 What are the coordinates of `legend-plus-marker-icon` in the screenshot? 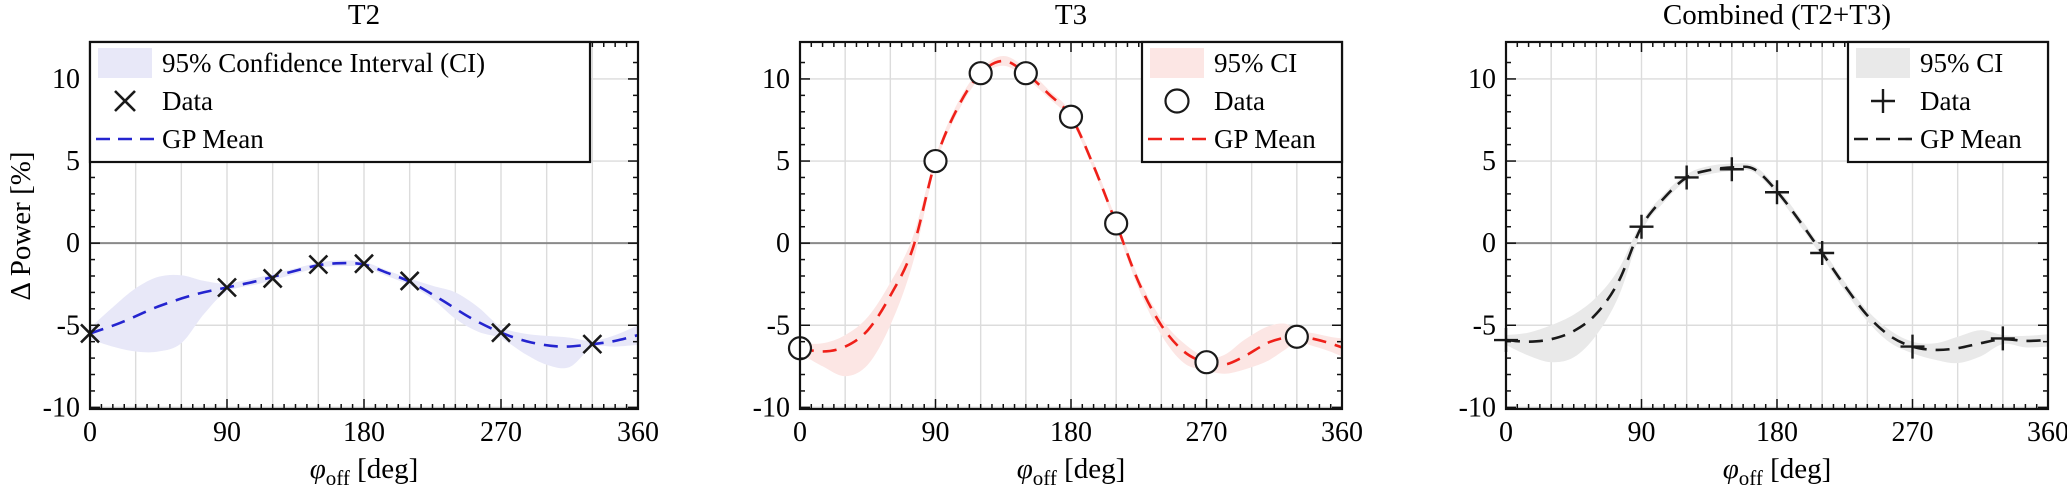 It's located at (1883, 101).